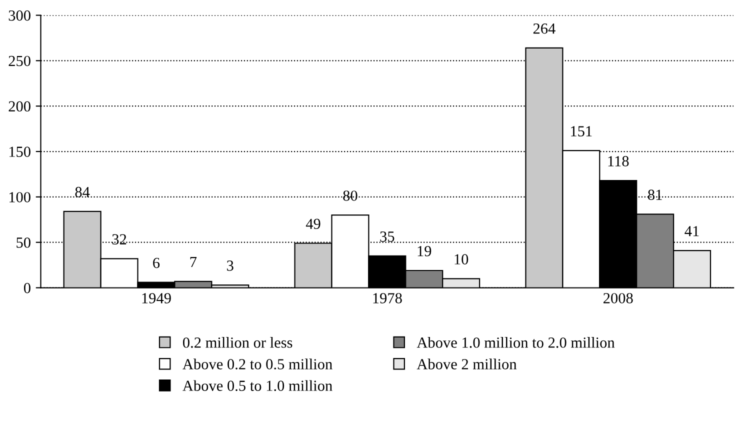 The height and width of the screenshot is (436, 741). What do you see at coordinates (156, 298) in the screenshot?
I see `x-tick-label: 1949` at bounding box center [156, 298].